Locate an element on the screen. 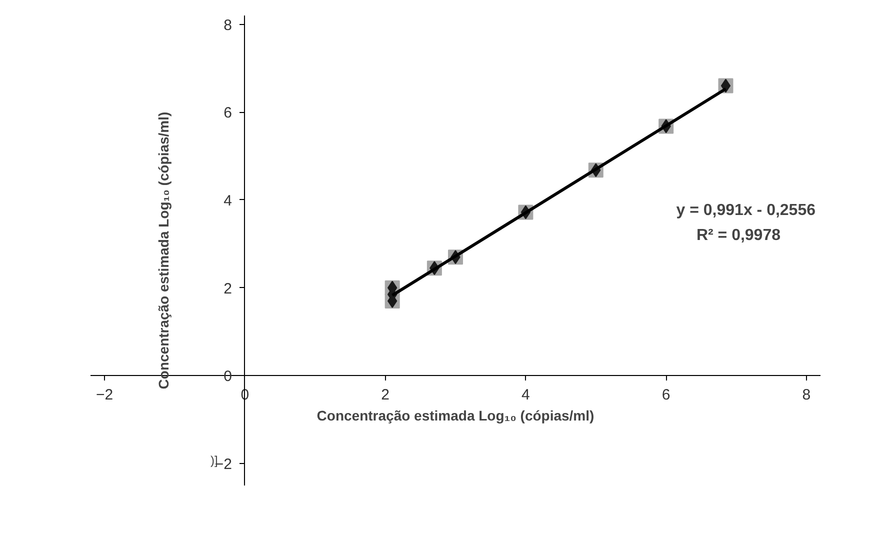  annotation: y = 0,991x - 0,2556 is located at coordinates (746, 210).